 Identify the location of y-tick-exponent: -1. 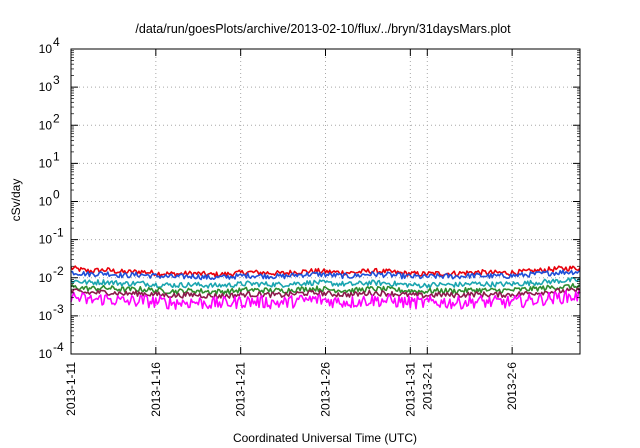
(58, 233).